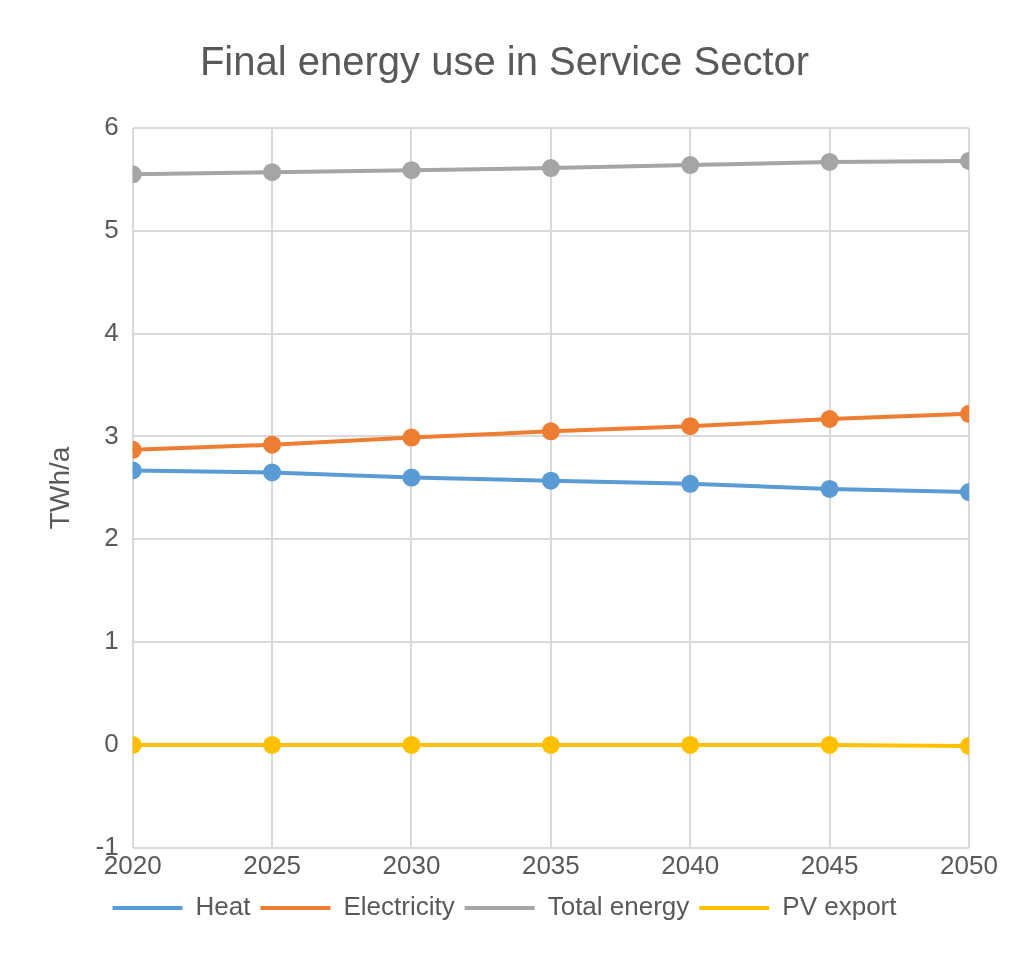 Image resolution: width=1024 pixels, height=956 pixels. Describe the element at coordinates (111, 743) in the screenshot. I see `y-tick-label: 0` at that location.